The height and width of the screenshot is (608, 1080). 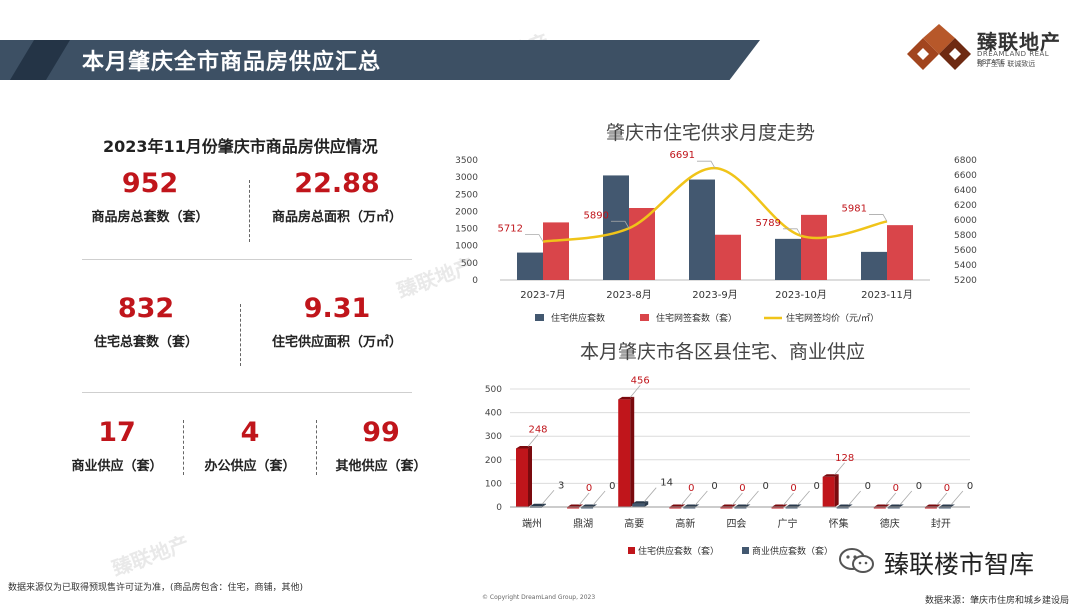 I want to click on stat-label: 商品房总面积（万㎡）, so click(x=336, y=217).